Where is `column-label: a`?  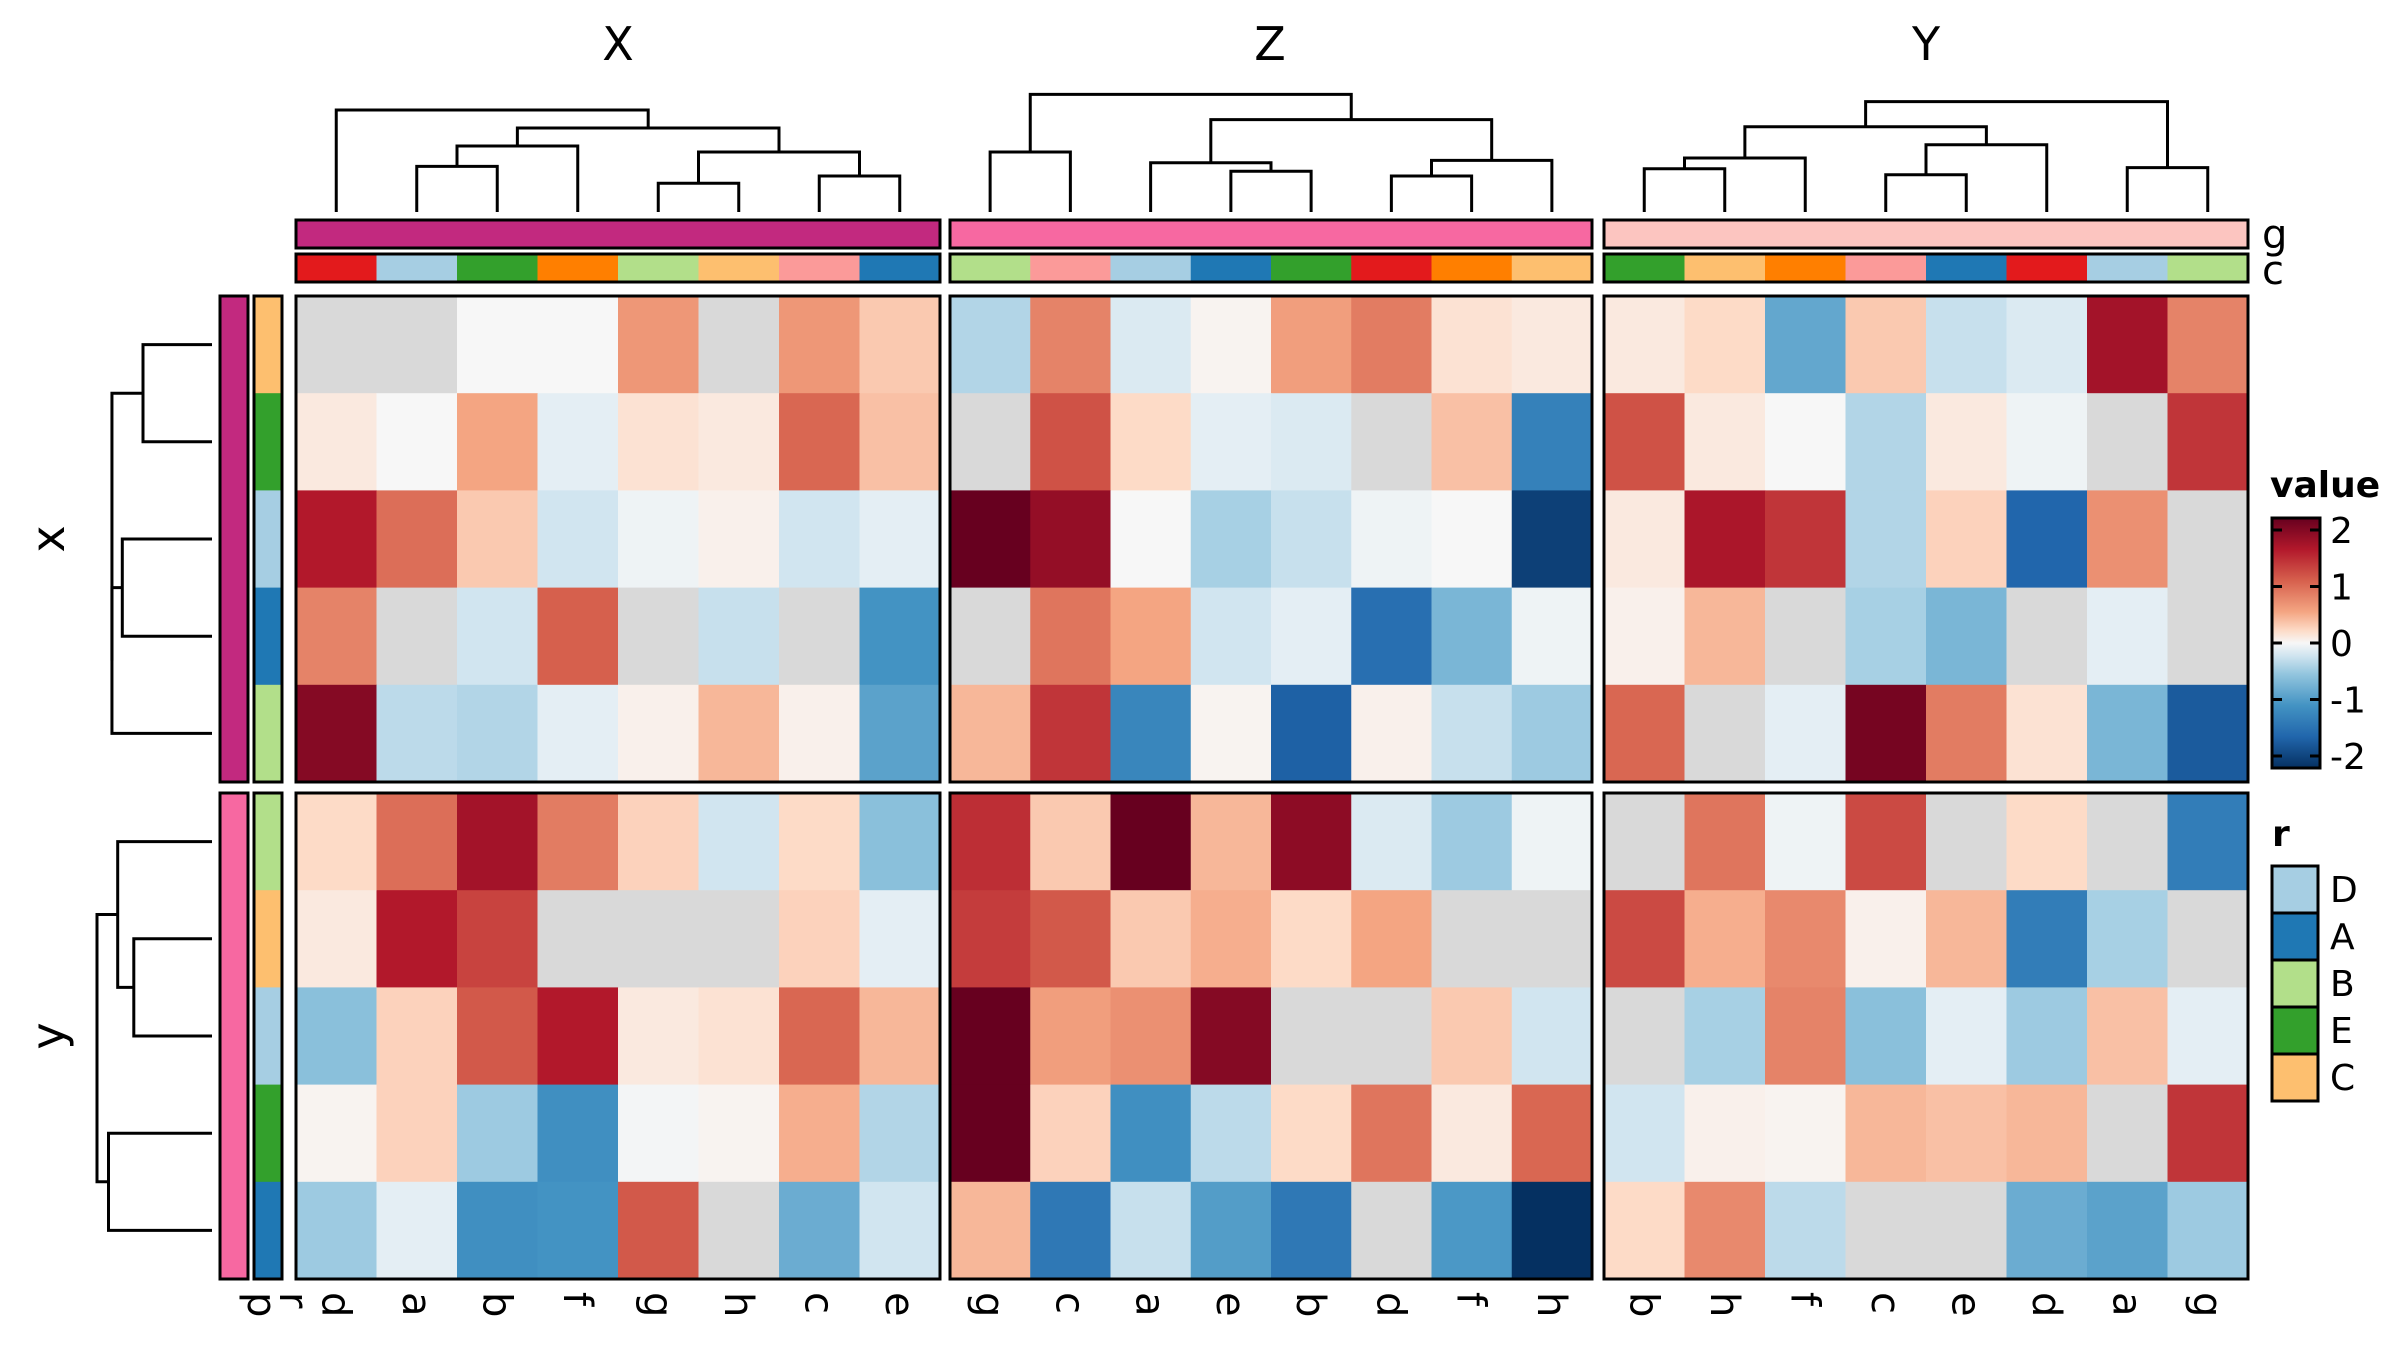 column-label: a is located at coordinates (2126, 1304).